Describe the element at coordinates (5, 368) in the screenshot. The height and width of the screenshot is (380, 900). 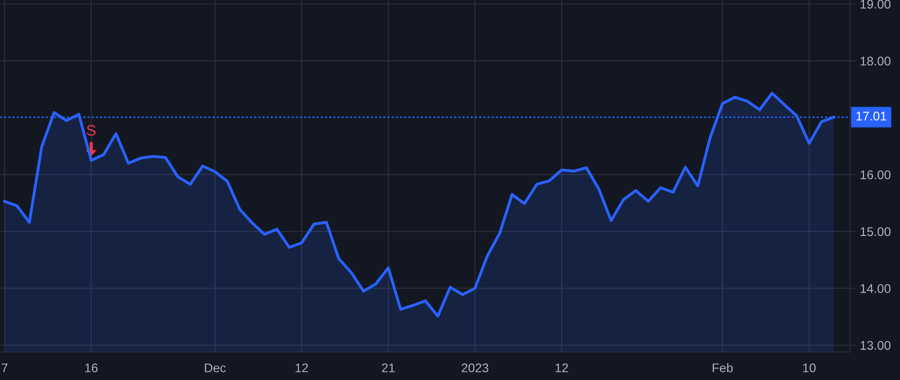
I see `x-tick-label: 7` at that location.